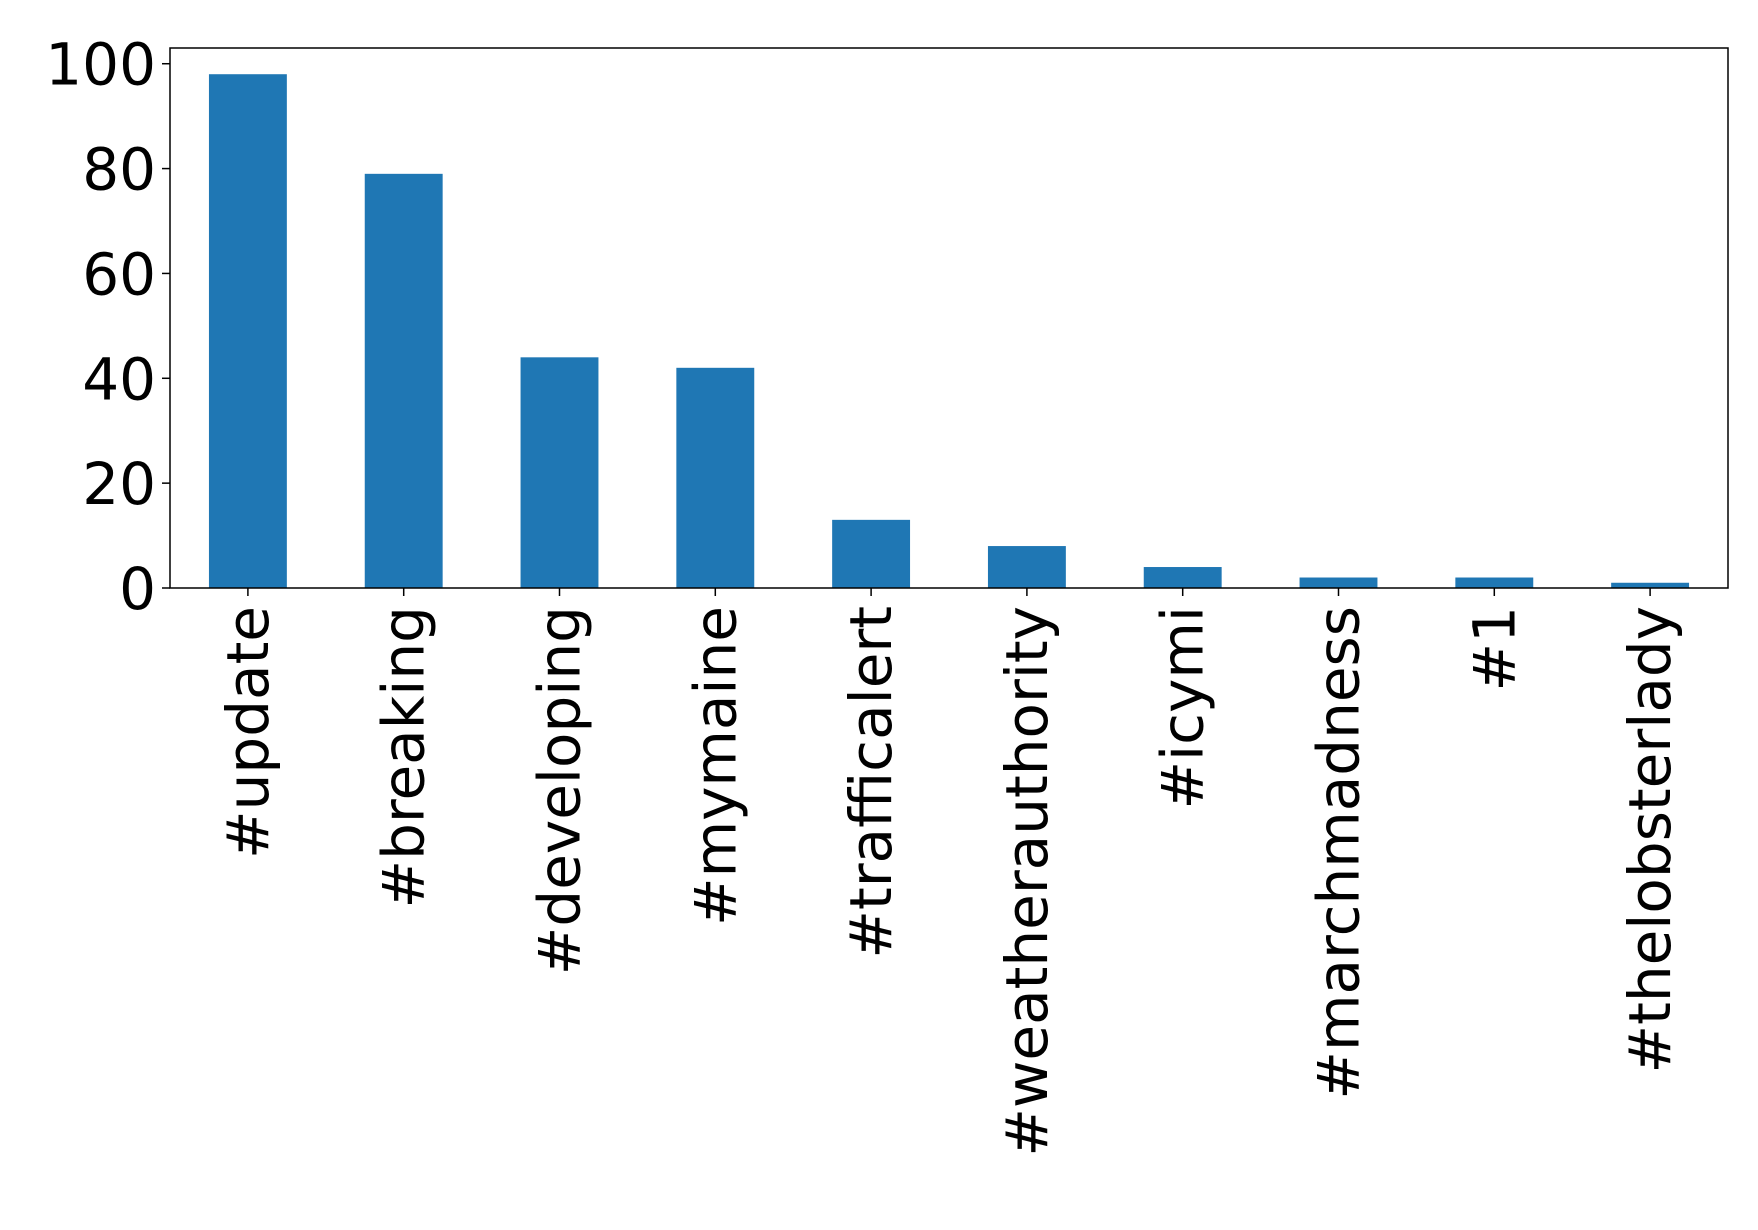 Image resolution: width=1758 pixels, height=1230 pixels. Describe the element at coordinates (119, 379) in the screenshot. I see `y-tick-label: 40` at that location.